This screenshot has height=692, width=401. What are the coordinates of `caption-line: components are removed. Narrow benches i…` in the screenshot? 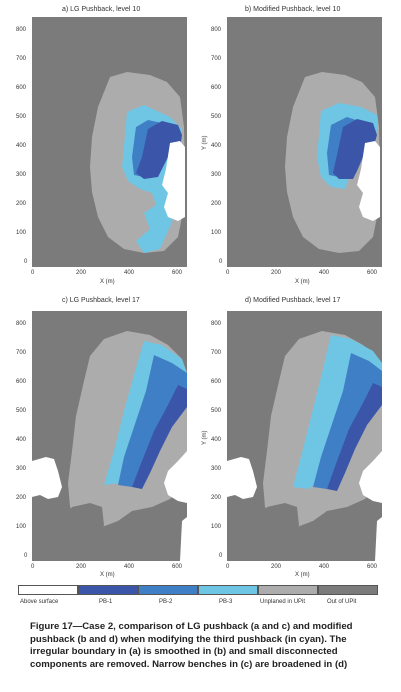 It's located at (189, 664).